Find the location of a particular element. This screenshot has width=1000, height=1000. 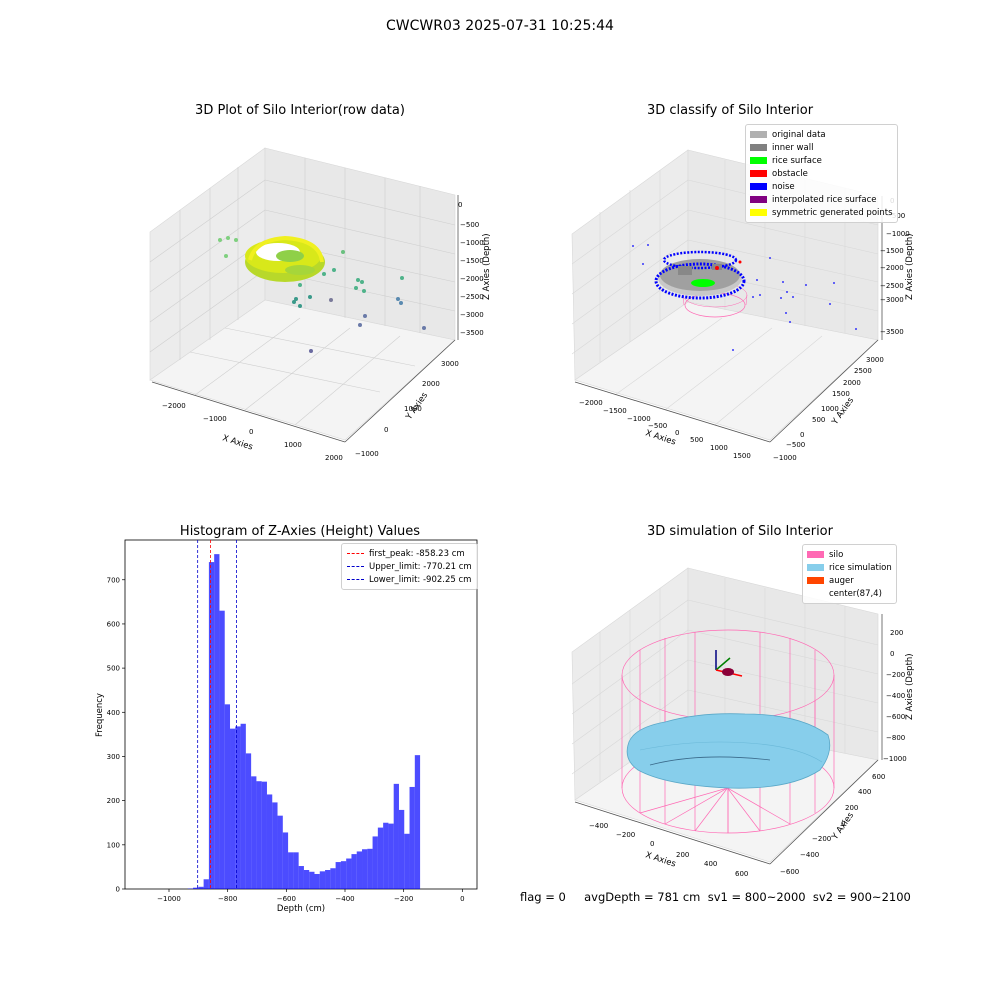

legend-label: symmetric generated points is located at coordinates (832, 212).